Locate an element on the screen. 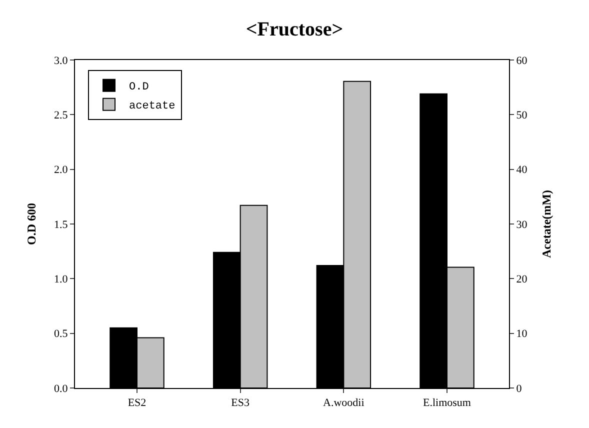 This screenshot has height=428, width=589. x-tick-label: ES3 is located at coordinates (240, 403).